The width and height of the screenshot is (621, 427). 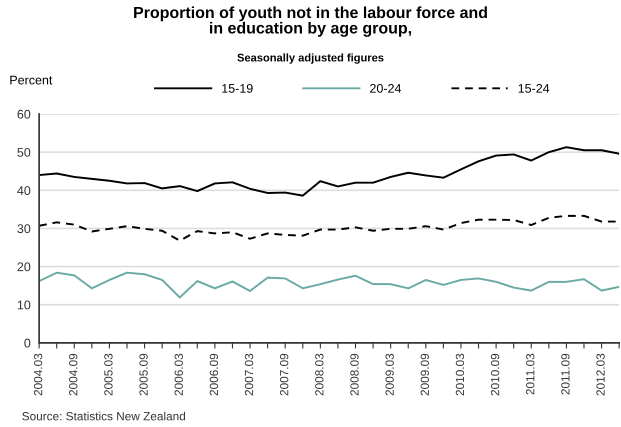 What do you see at coordinates (31, 80) in the screenshot?
I see `y-axis-title: Percent` at bounding box center [31, 80].